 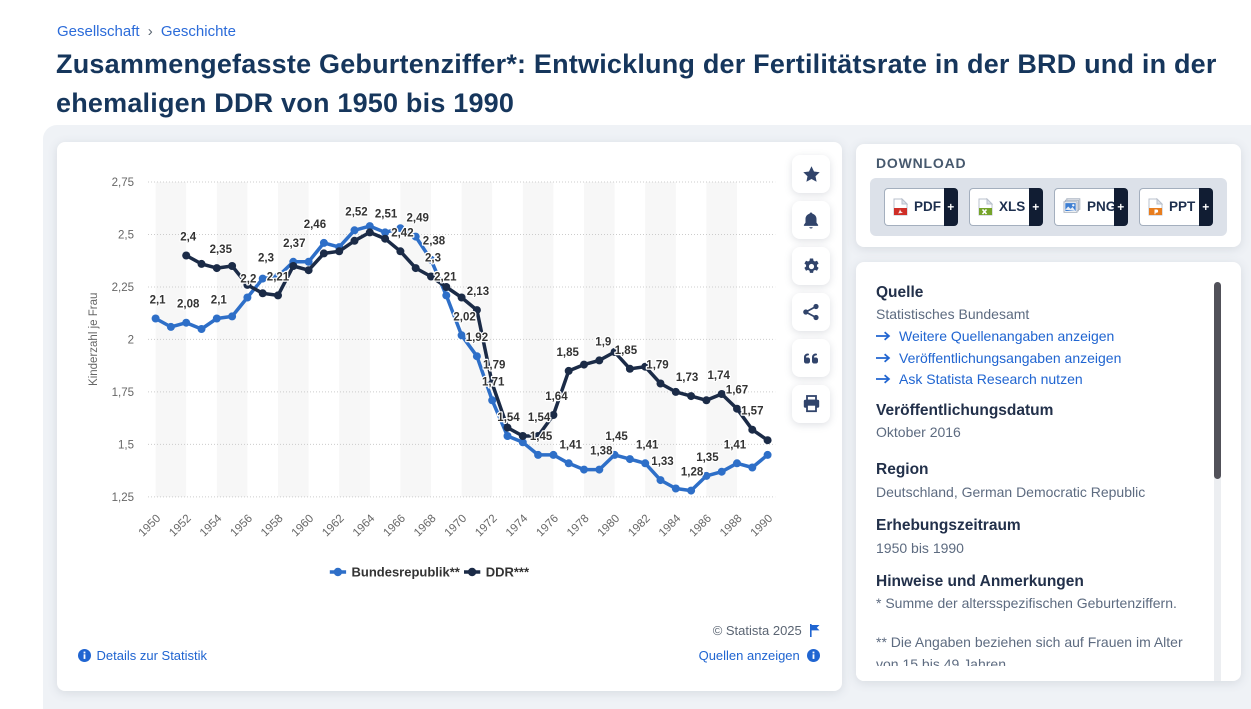 What do you see at coordinates (417, 218) in the screenshot?
I see `svg-text: 2,49` at bounding box center [417, 218].